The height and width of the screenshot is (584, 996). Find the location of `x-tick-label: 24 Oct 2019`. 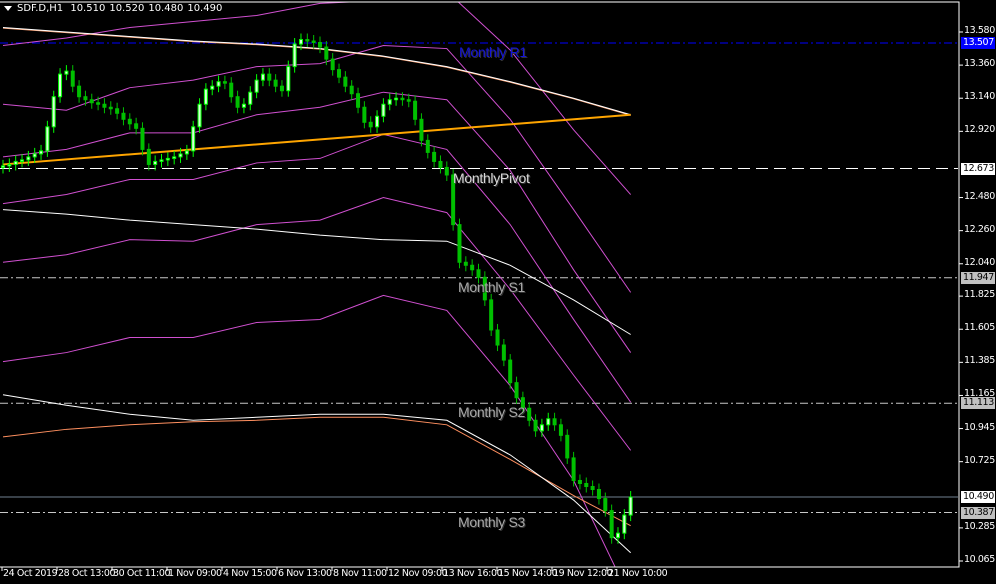

x-tick-label: 24 Oct 2019 is located at coordinates (30, 573).